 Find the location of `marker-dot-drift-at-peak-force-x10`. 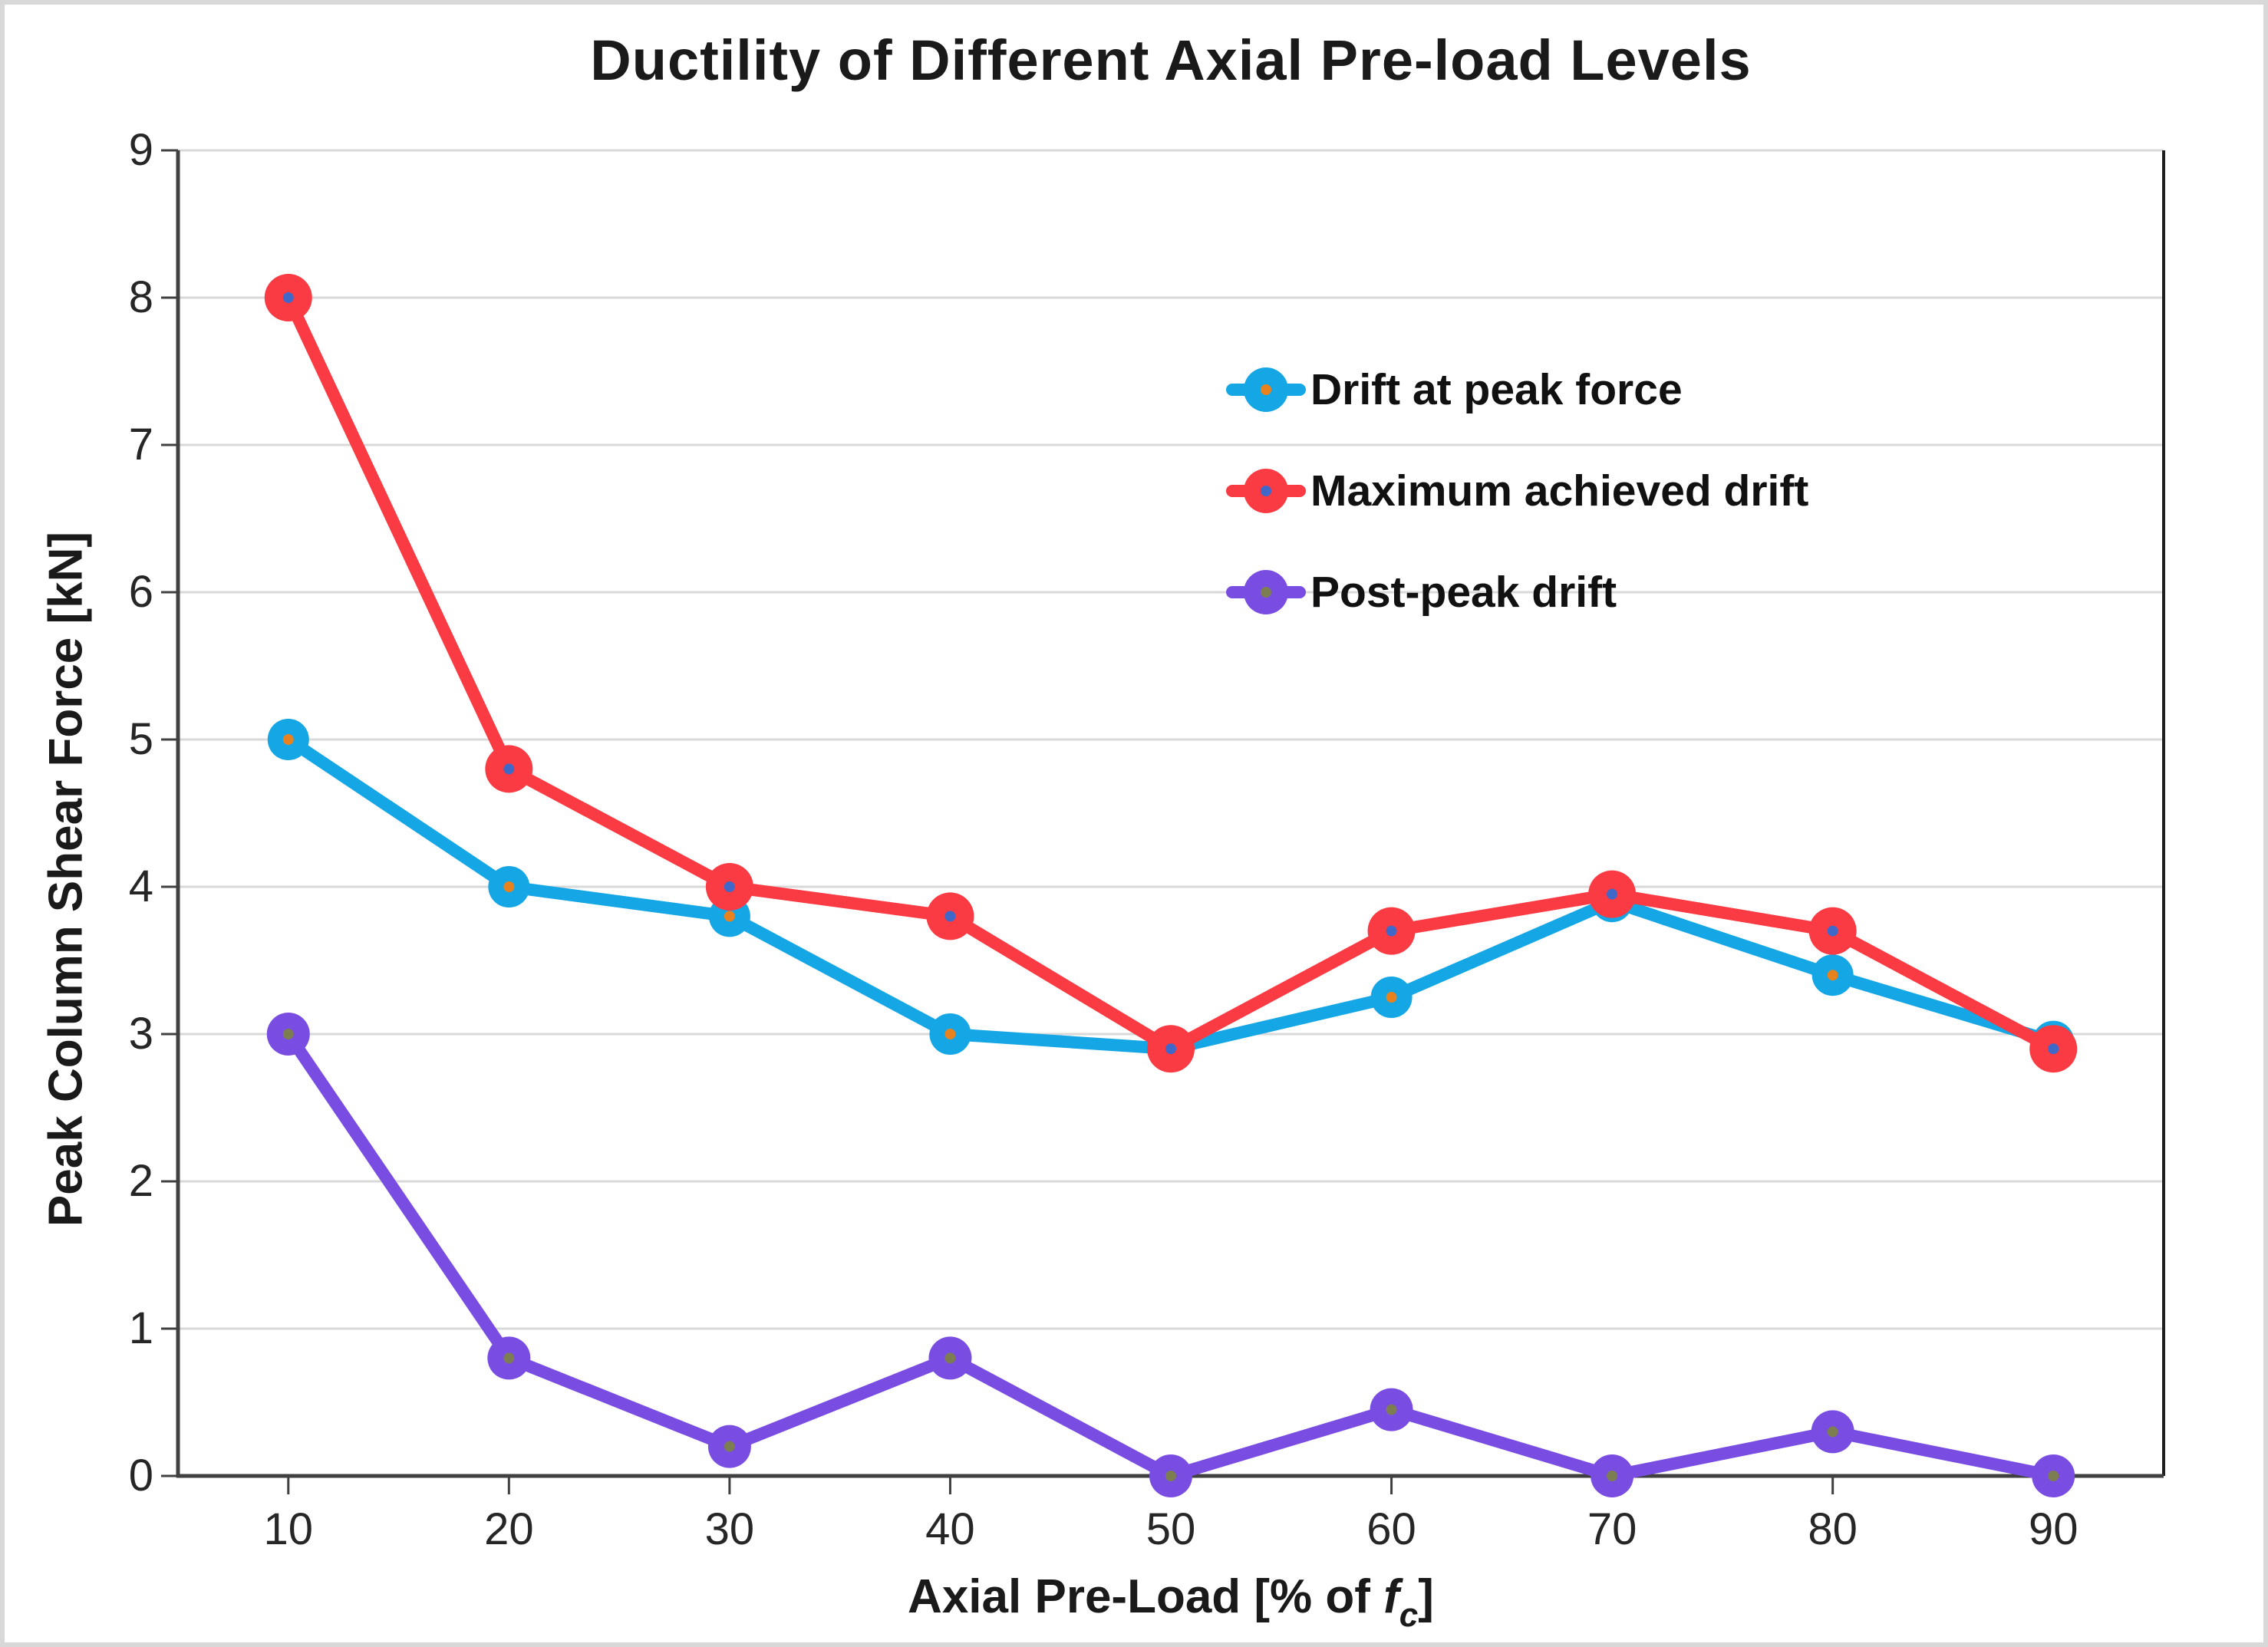

marker-dot-drift-at-peak-force-x10 is located at coordinates (288, 739).